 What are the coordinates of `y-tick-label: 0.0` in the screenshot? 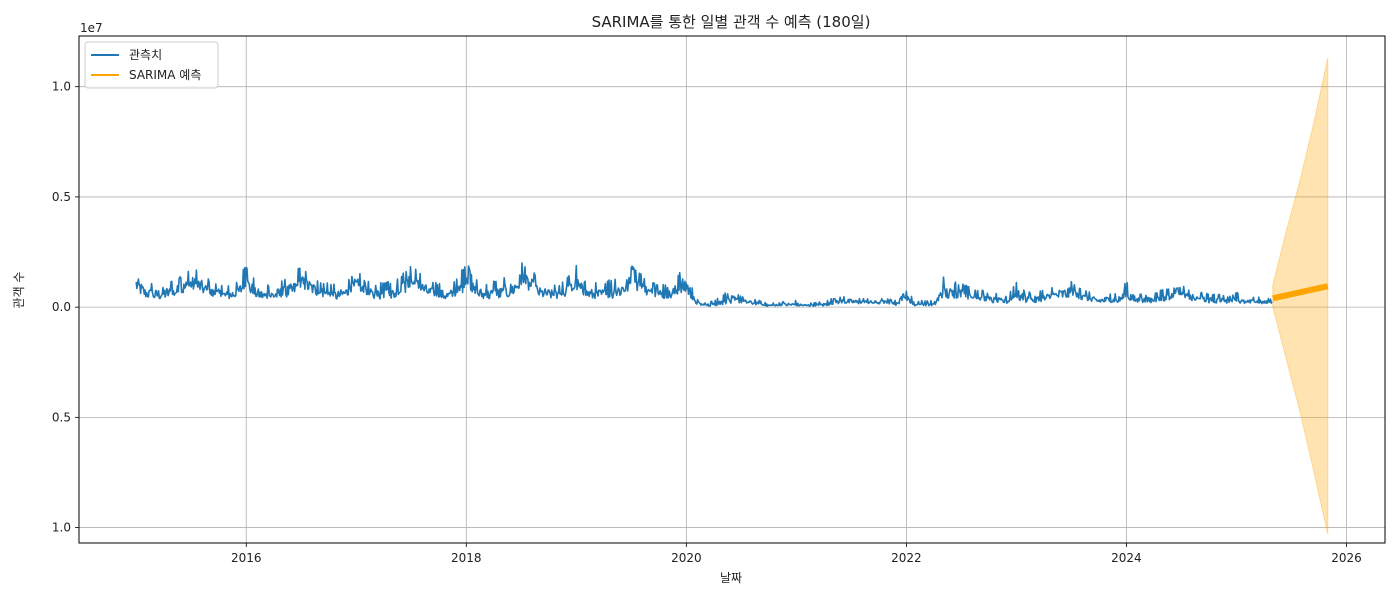 It's located at (61, 307).